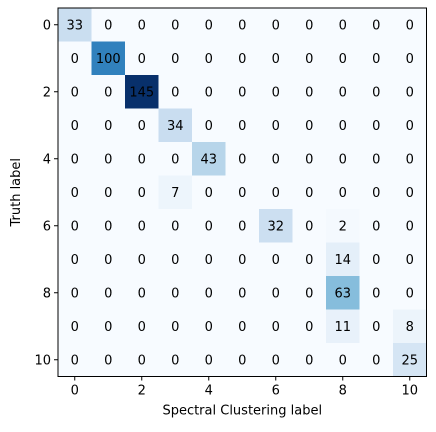 The height and width of the screenshot is (432, 436). What do you see at coordinates (142, 391) in the screenshot?
I see `x-tick-label: 2` at bounding box center [142, 391].